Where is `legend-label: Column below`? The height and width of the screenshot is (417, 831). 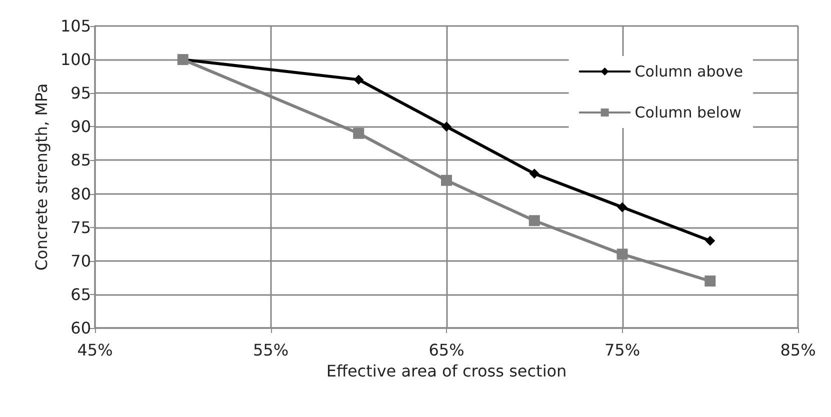 legend-label: Column below is located at coordinates (688, 113).